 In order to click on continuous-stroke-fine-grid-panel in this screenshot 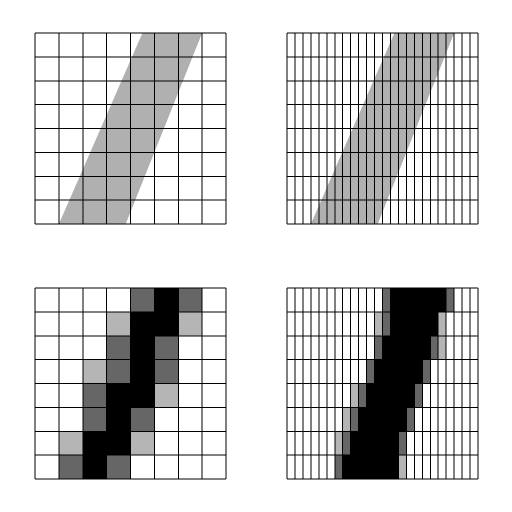, I will do `click(382, 128)`.